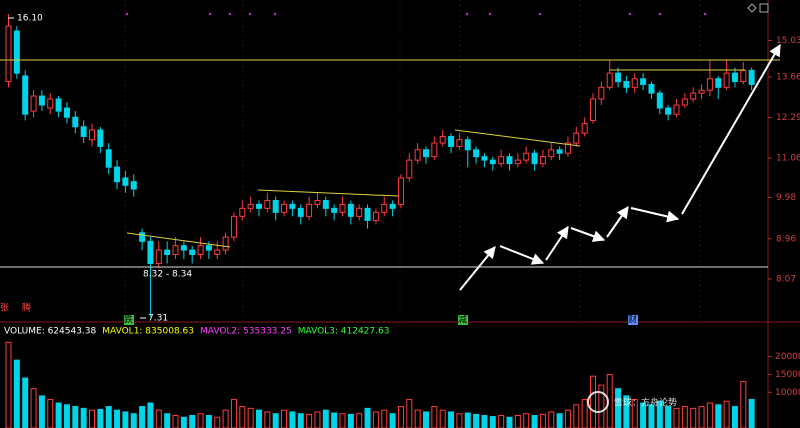 The image size is (800, 428). What do you see at coordinates (758, 8) in the screenshot?
I see `window-icons` at bounding box center [758, 8].